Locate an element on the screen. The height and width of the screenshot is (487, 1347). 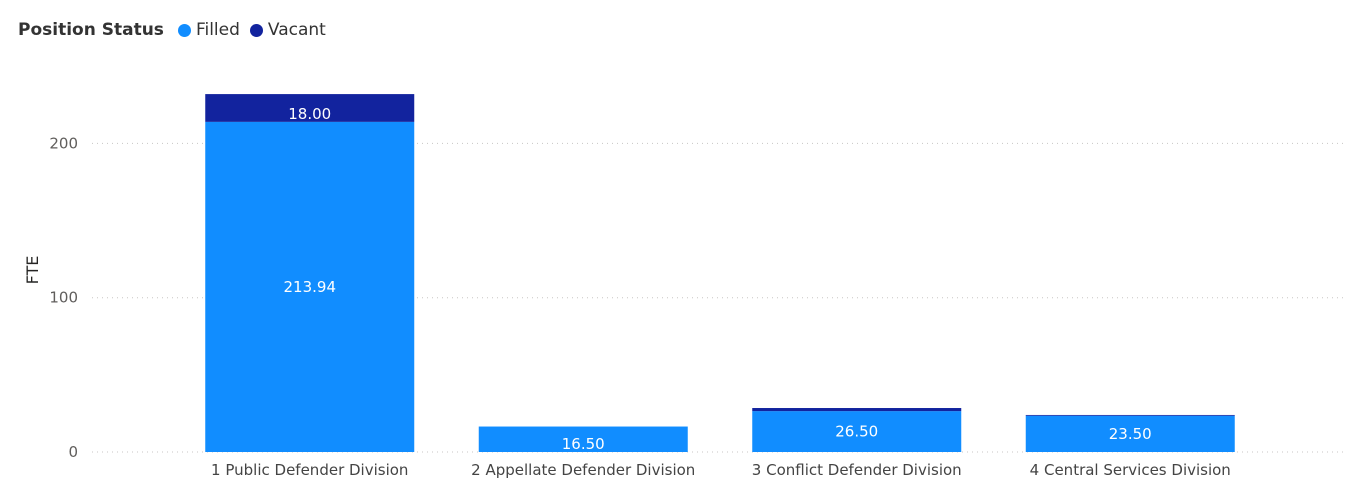
data-label-vacant-1: 18.00 is located at coordinates (309, 114).